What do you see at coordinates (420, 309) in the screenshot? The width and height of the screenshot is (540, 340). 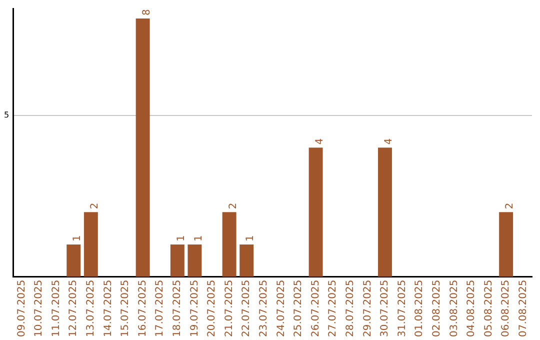 I see `x-tick-label: 01.08.2025` at bounding box center [420, 309].